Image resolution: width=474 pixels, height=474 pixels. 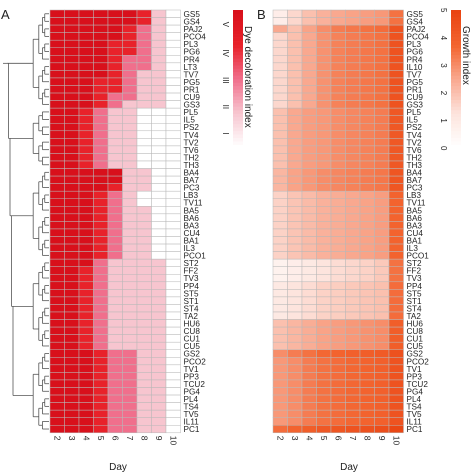 I want to click on heatmap-b-row-label: PCO2, so click(x=418, y=361).